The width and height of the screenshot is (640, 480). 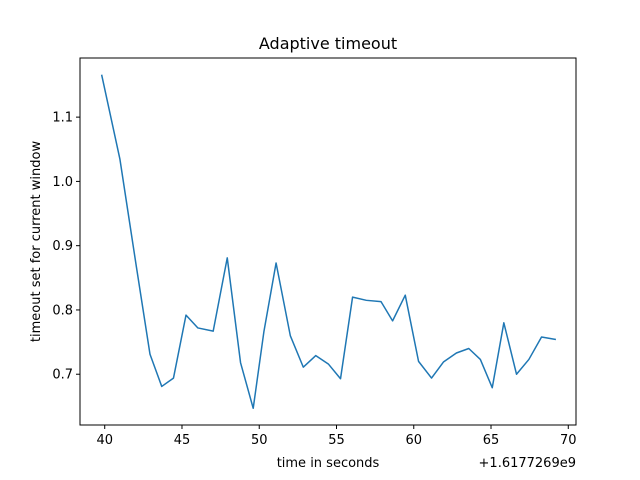 I want to click on x-axis: 40 45 50 55 60 65 70, so click(x=336, y=436).